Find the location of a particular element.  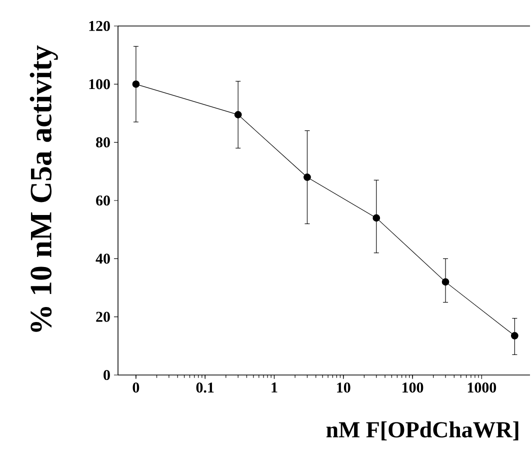

y-tick-label: 100 is located at coordinates (99, 84).